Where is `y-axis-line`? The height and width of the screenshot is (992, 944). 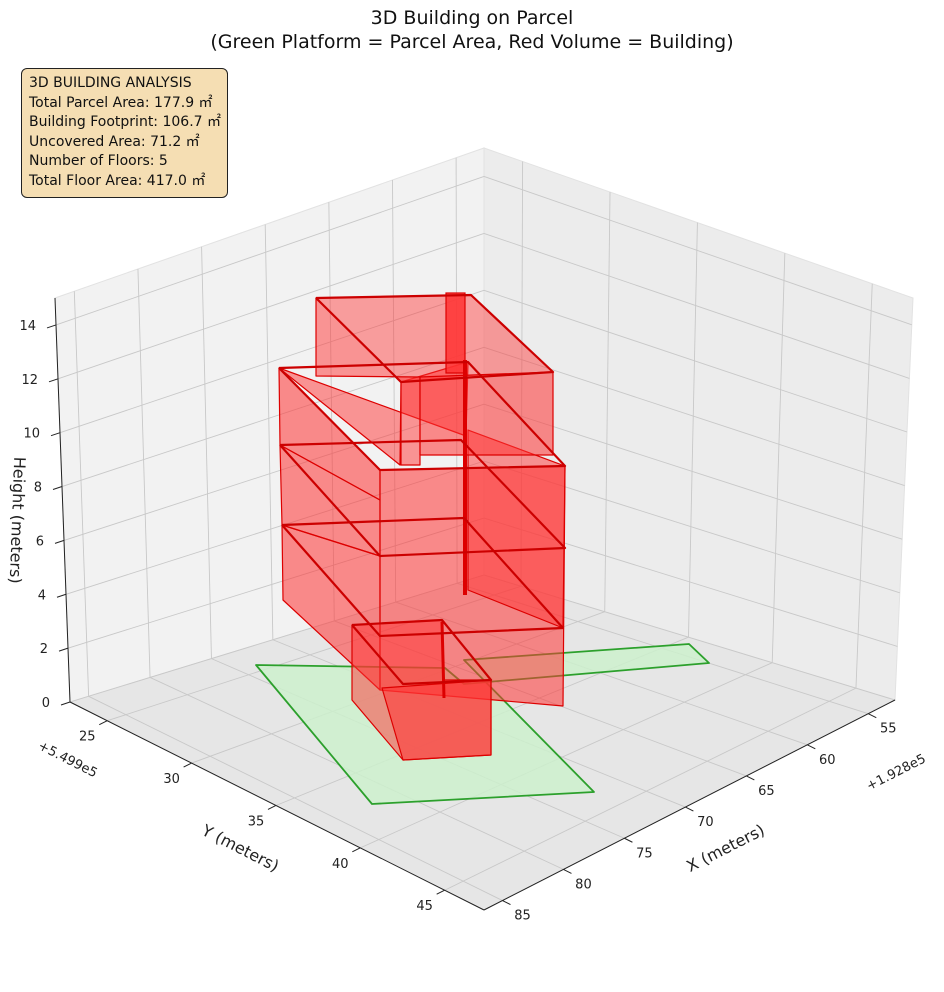 y-axis-line is located at coordinates (277, 806).